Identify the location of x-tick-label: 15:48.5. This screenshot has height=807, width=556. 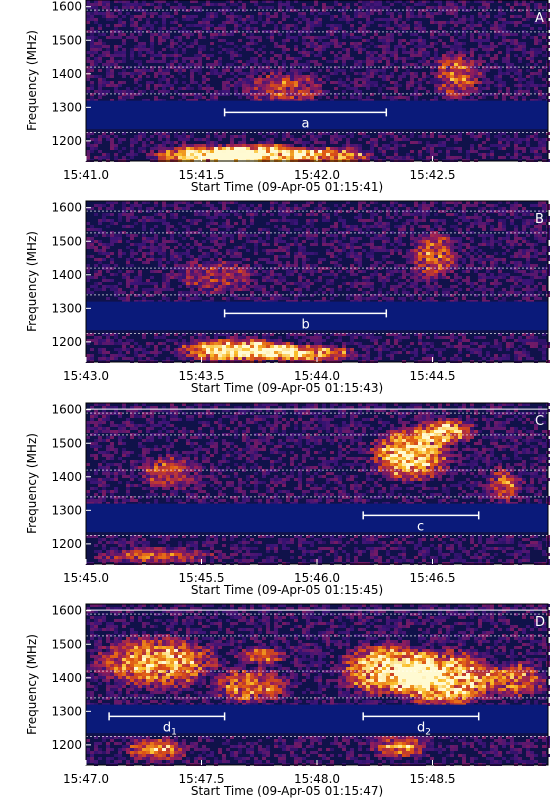
(432, 779).